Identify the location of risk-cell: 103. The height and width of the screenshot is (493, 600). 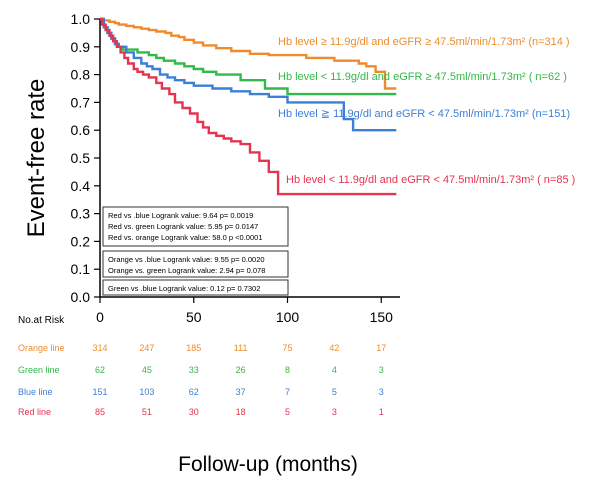
(146, 392).